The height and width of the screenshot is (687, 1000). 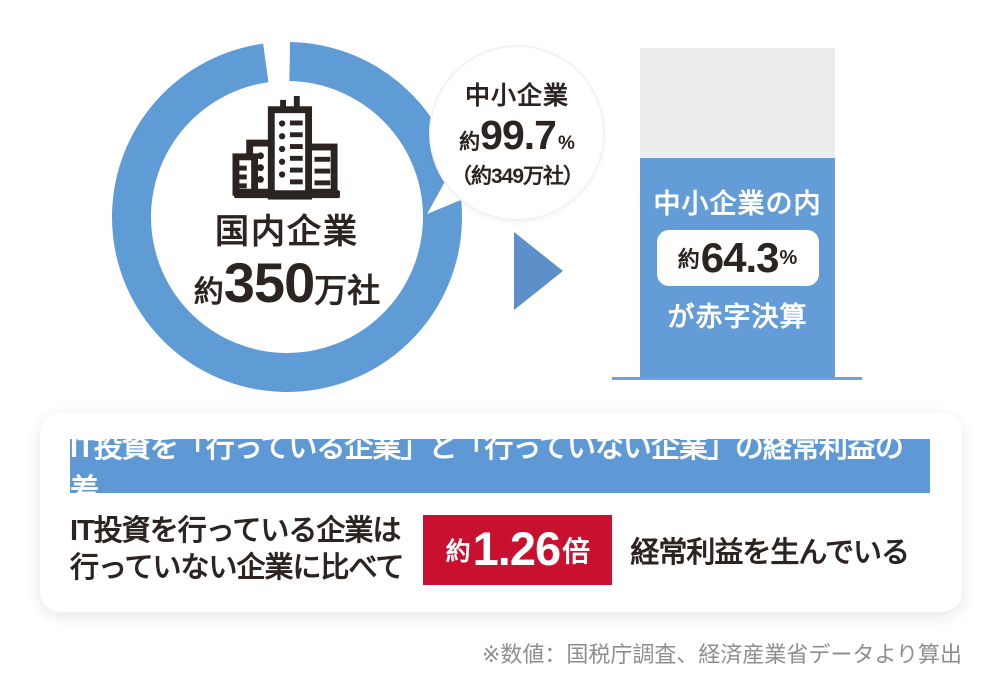 I want to click on donut-value: 約 350 万社, so click(x=287, y=283).